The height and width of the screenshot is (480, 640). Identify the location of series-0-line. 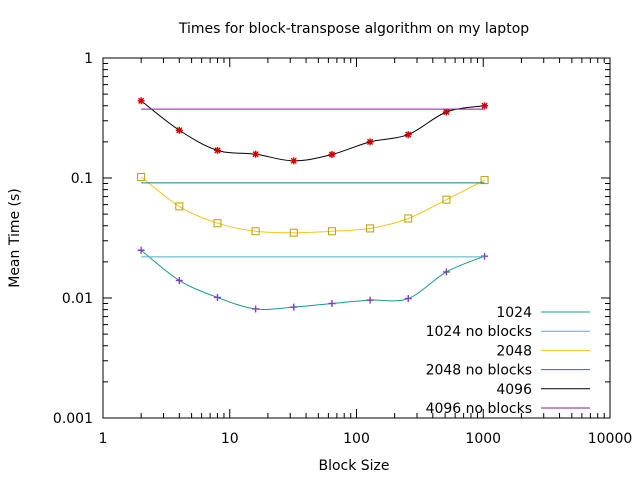
(312, 279).